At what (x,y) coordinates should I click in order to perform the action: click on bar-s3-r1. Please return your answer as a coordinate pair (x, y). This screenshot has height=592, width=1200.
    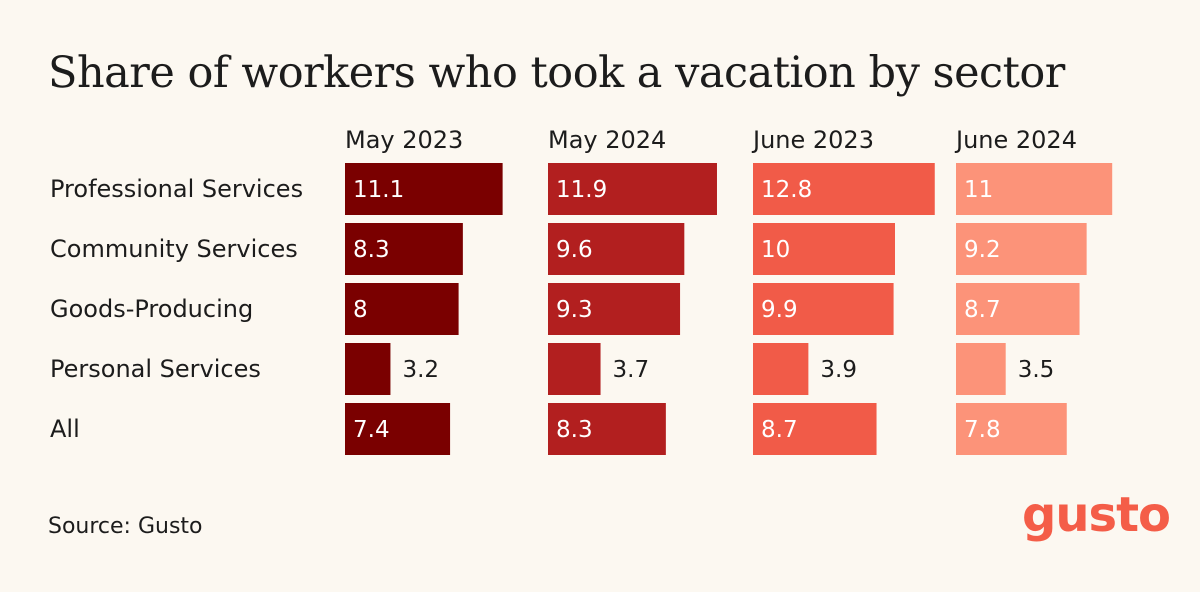
    Looking at the image, I should click on (1021, 249).